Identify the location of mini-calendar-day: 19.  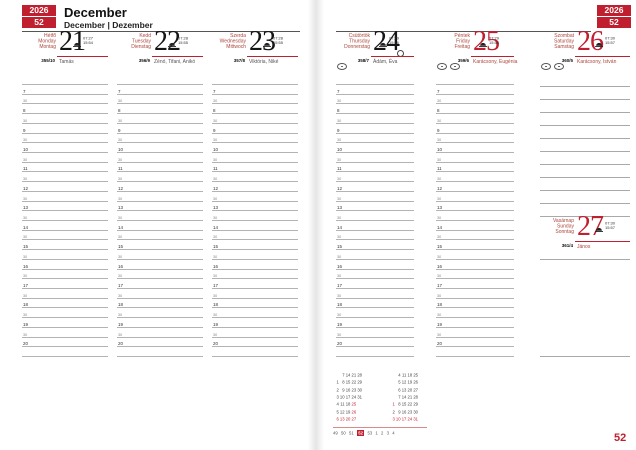
(410, 382).